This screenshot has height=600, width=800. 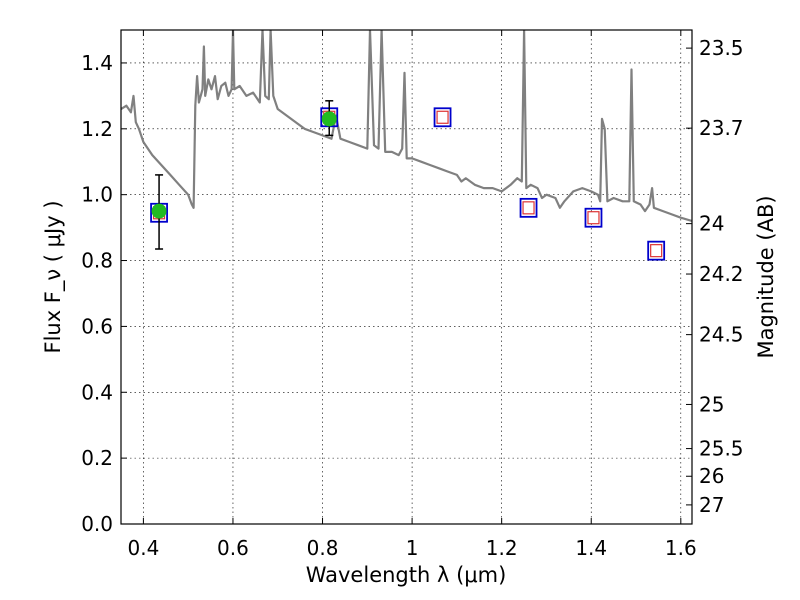 What do you see at coordinates (97, 326) in the screenshot?
I see `y-tick-label: 0.6` at bounding box center [97, 326].